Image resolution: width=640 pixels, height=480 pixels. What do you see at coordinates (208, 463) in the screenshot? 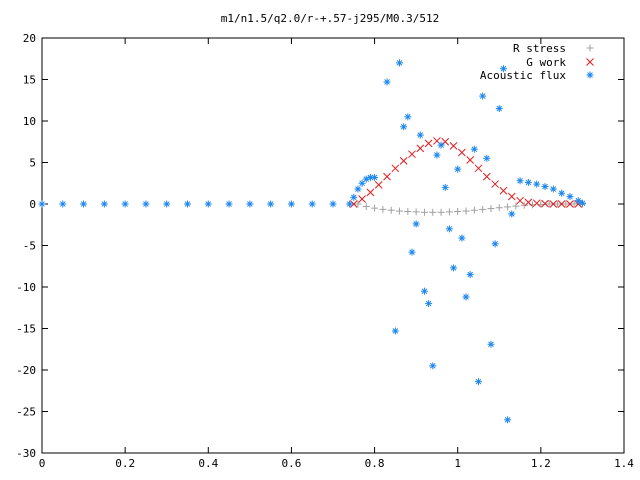
I see `x-tick-label: 0.4` at bounding box center [208, 463].